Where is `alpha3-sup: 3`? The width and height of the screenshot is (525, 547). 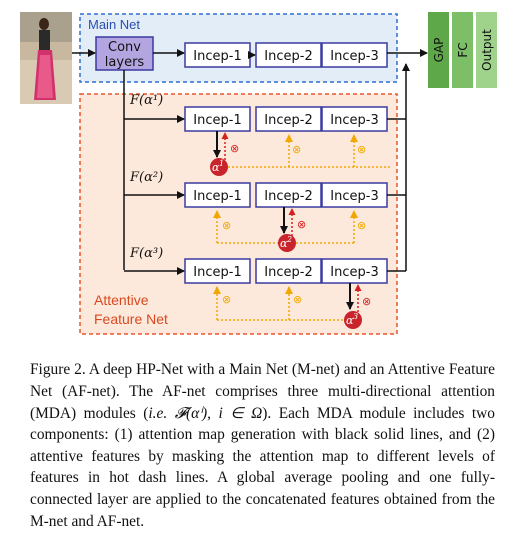
alpha3-sup: 3 is located at coordinates (355, 316).